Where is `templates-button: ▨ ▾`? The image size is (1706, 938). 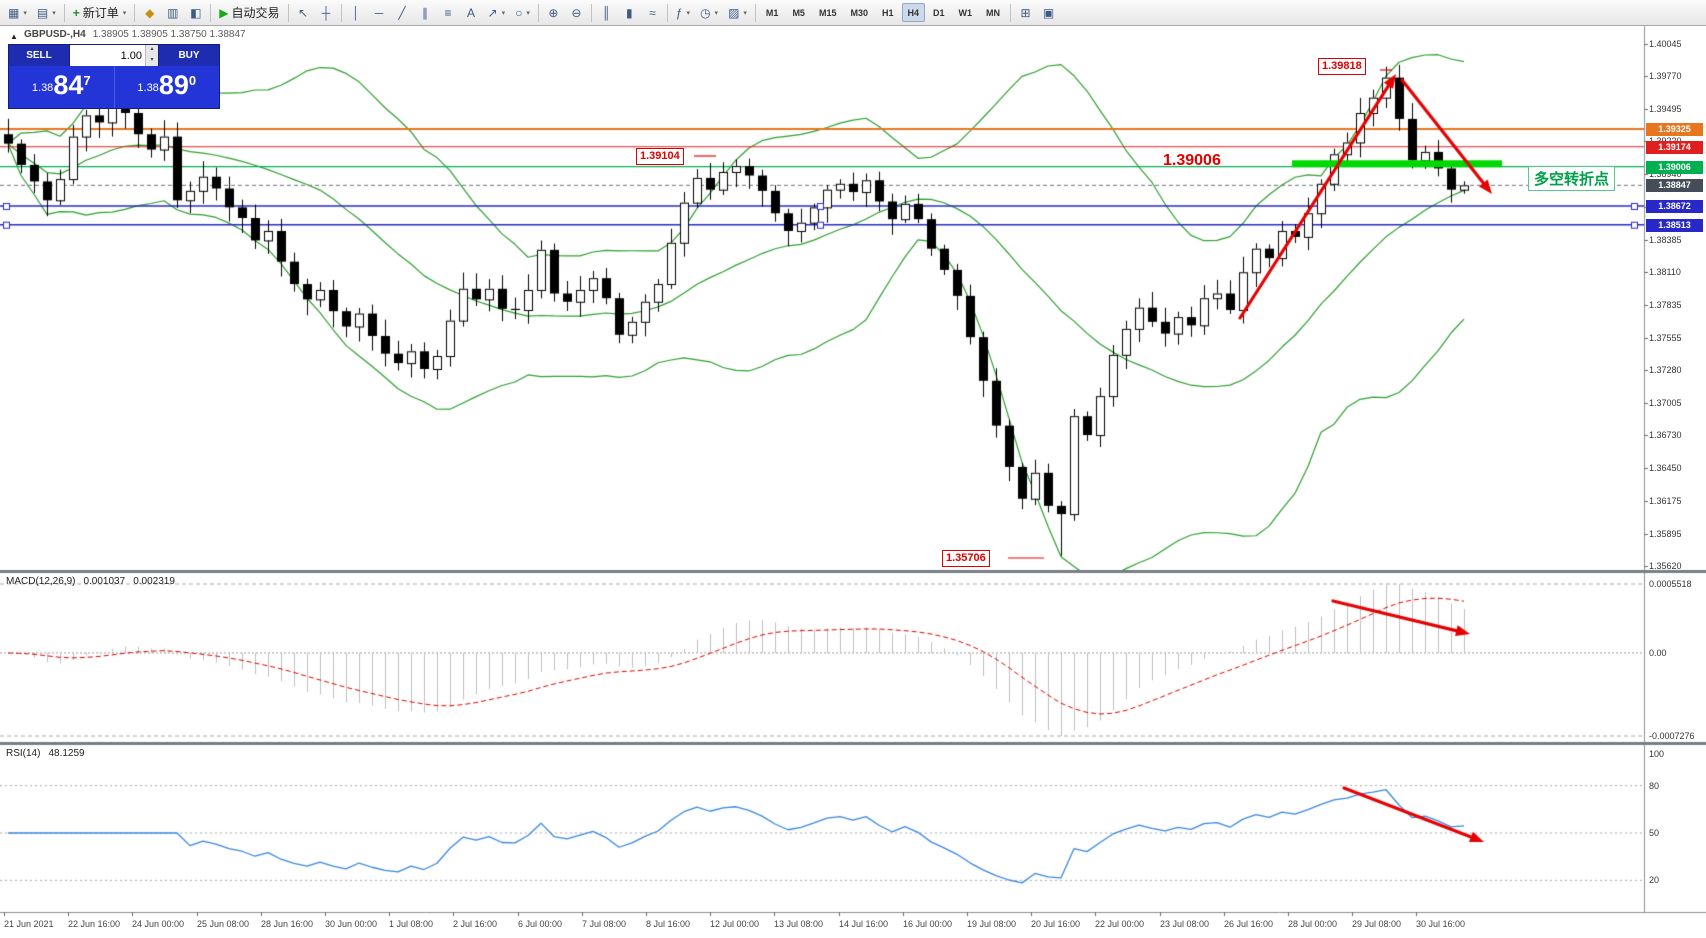 templates-button: ▨ ▾ is located at coordinates (737, 12).